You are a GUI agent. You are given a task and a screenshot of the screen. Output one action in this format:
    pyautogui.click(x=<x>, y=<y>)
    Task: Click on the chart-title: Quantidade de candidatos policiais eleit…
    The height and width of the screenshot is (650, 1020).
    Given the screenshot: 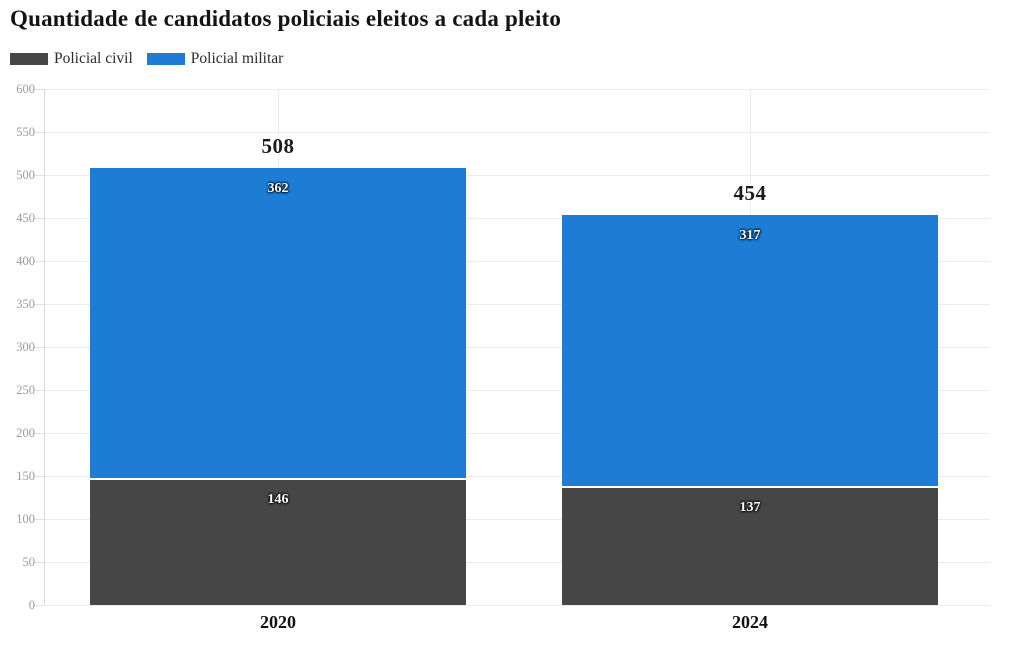 What is the action you would take?
    pyautogui.click(x=286, y=18)
    